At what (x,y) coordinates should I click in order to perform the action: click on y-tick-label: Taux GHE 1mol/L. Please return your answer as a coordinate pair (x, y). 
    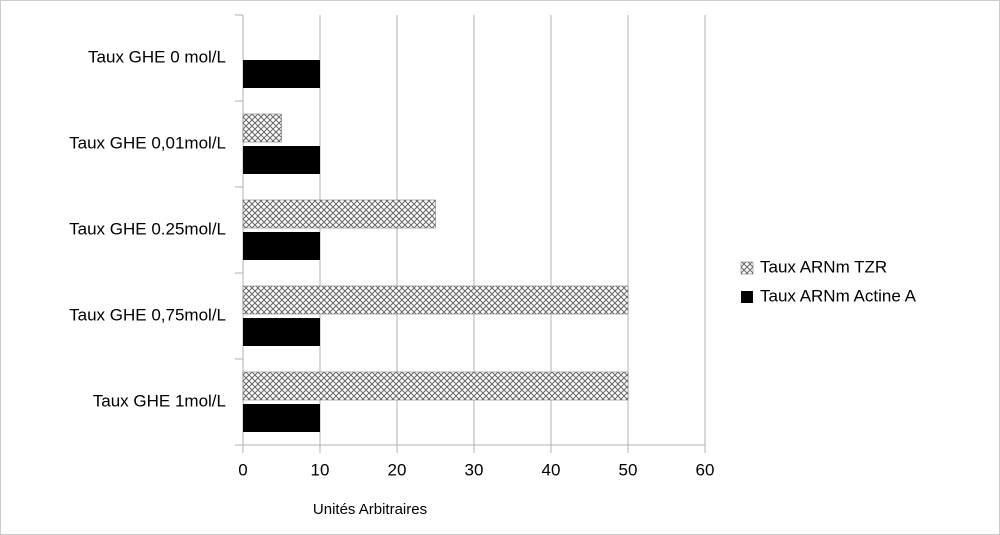
    Looking at the image, I should click on (159, 400).